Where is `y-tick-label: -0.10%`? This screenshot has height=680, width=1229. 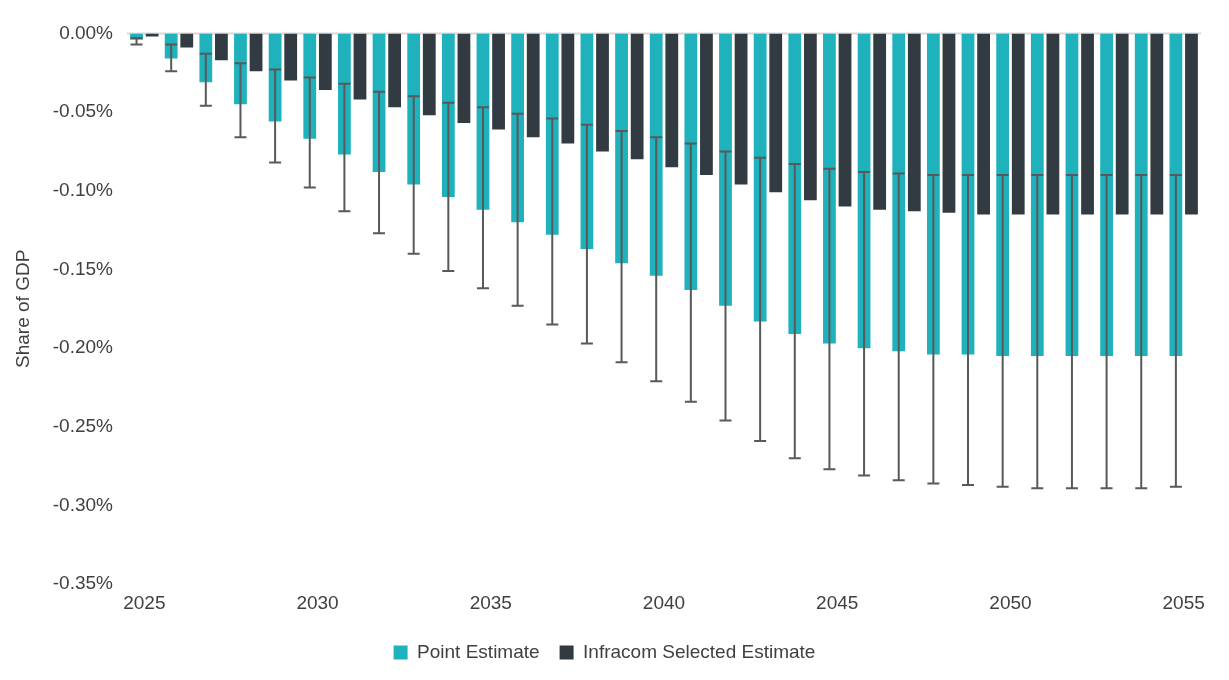 y-tick-label: -0.10% is located at coordinates (83, 190).